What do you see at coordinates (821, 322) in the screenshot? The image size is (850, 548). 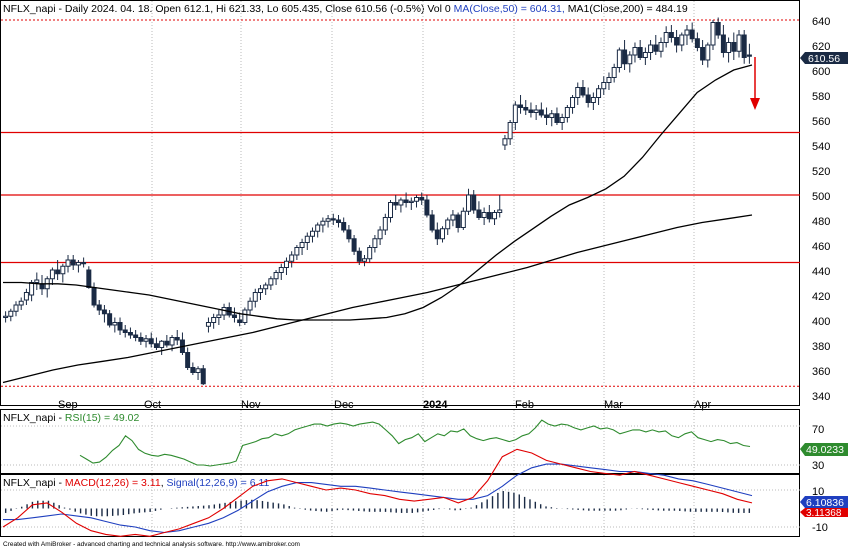 I see `price-y-tick: 400` at bounding box center [821, 322].